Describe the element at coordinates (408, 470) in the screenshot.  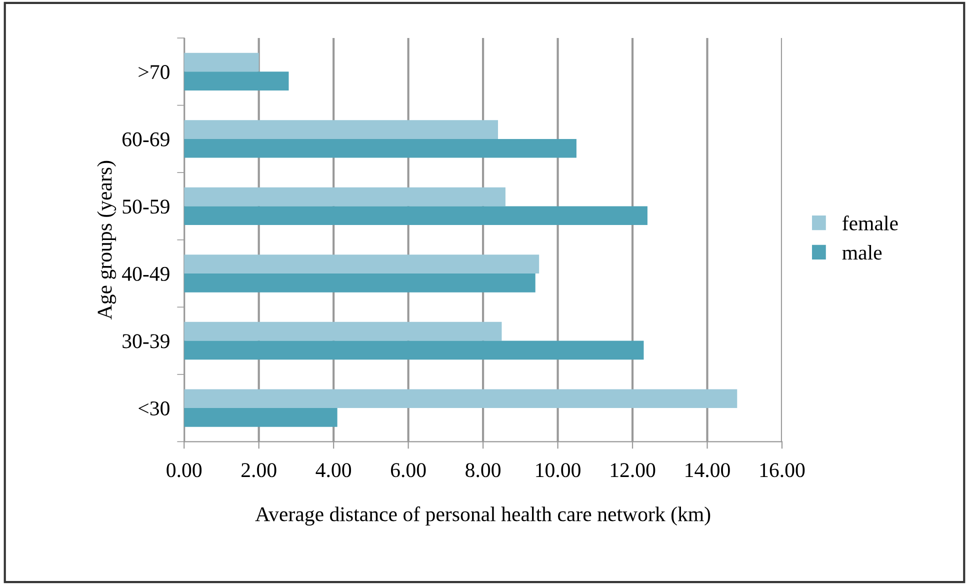
I see `x-tick-label: 6.00` at that location.